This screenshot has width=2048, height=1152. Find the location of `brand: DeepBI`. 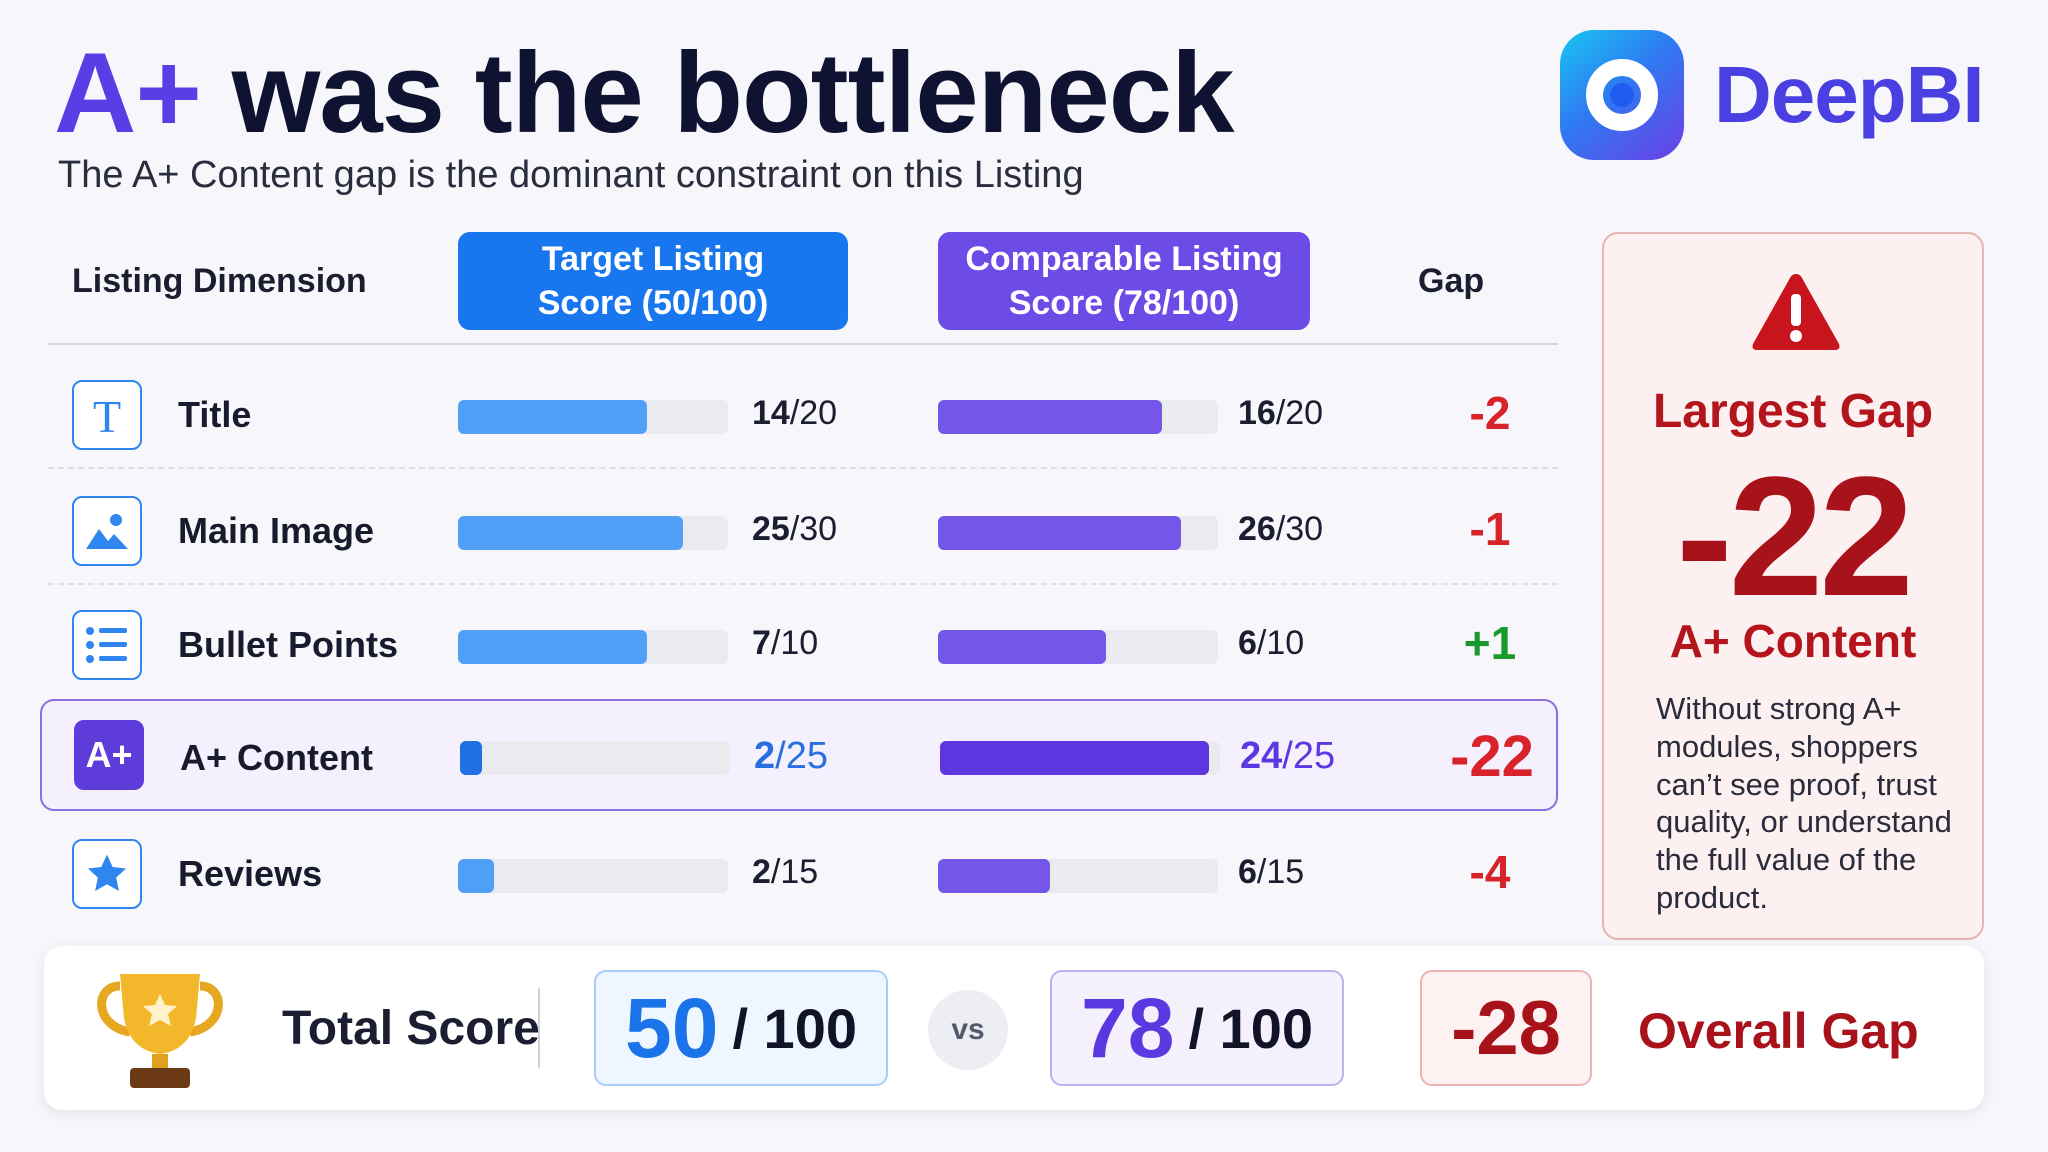

brand: DeepBI is located at coordinates (1772, 95).